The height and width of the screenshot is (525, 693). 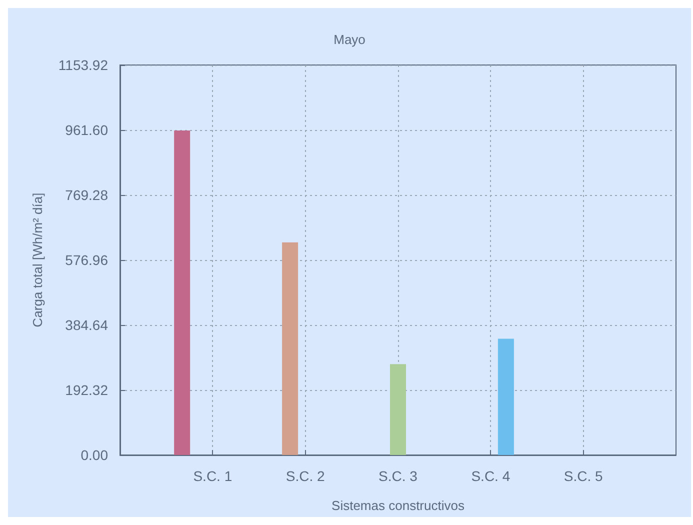 I want to click on x-tick-label: S.C. 4, so click(x=490, y=476).